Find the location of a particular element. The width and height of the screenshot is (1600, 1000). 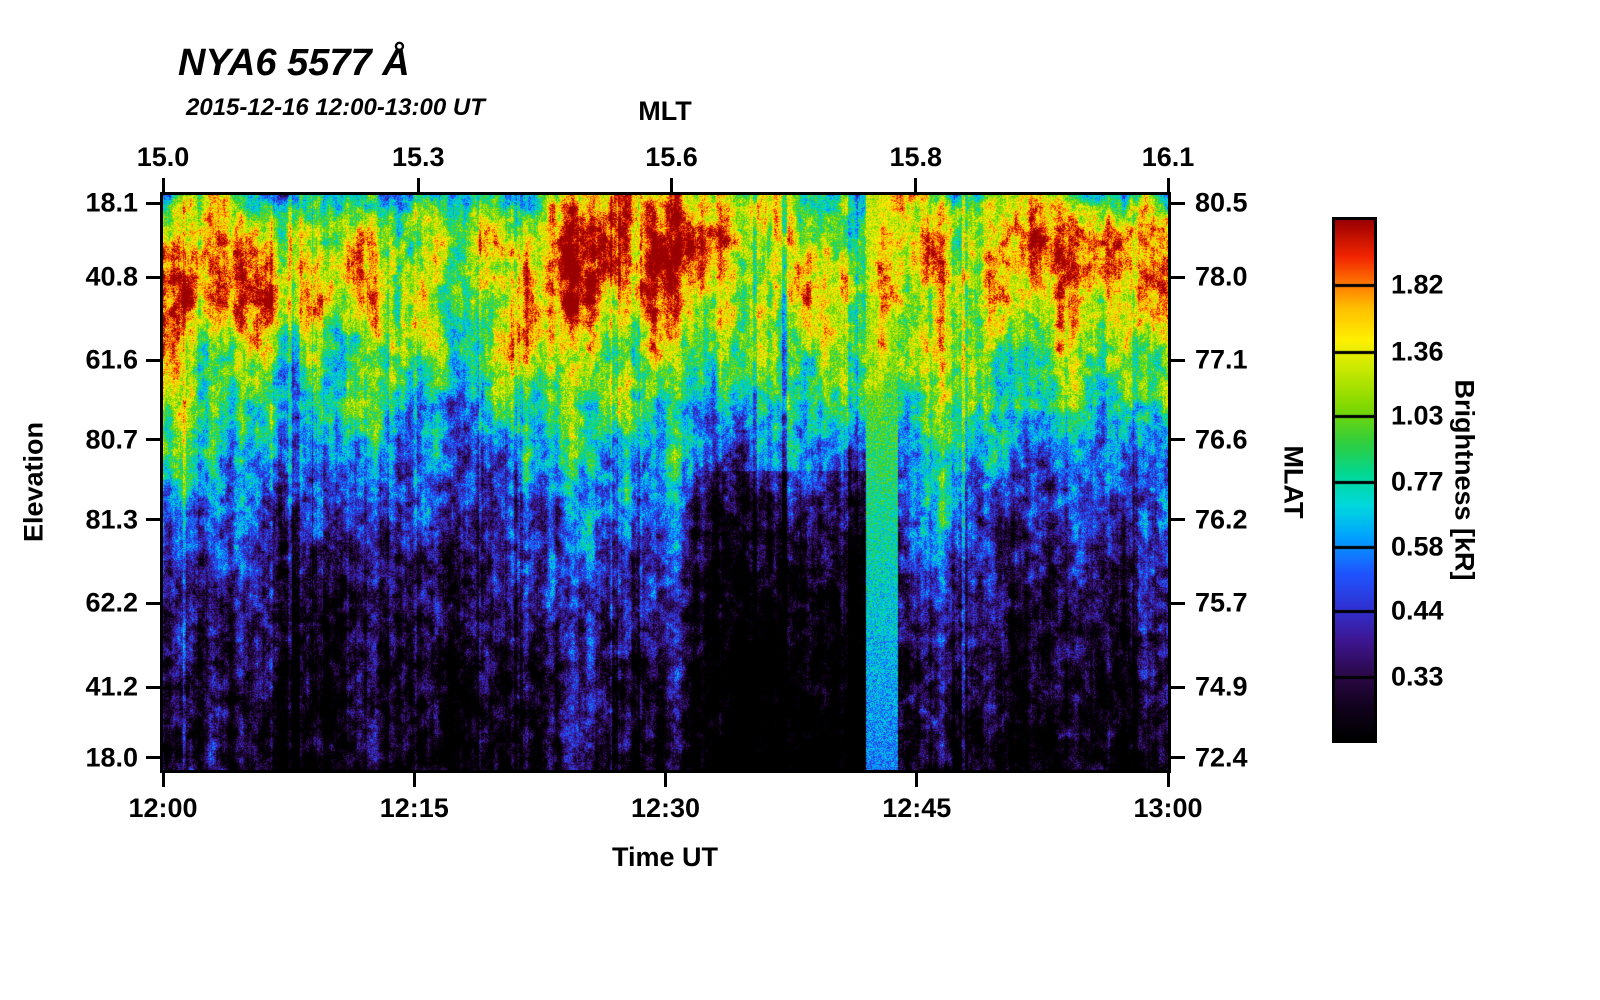

top-axis-tick-label: 15.0 is located at coordinates (163, 157).